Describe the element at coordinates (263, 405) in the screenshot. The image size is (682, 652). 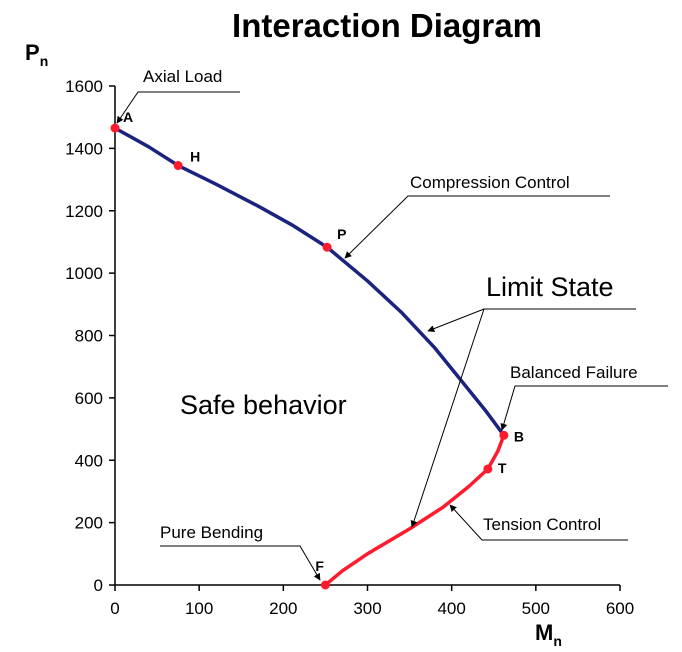
I see `annotation-safe-behavior: Safe behavior` at that location.